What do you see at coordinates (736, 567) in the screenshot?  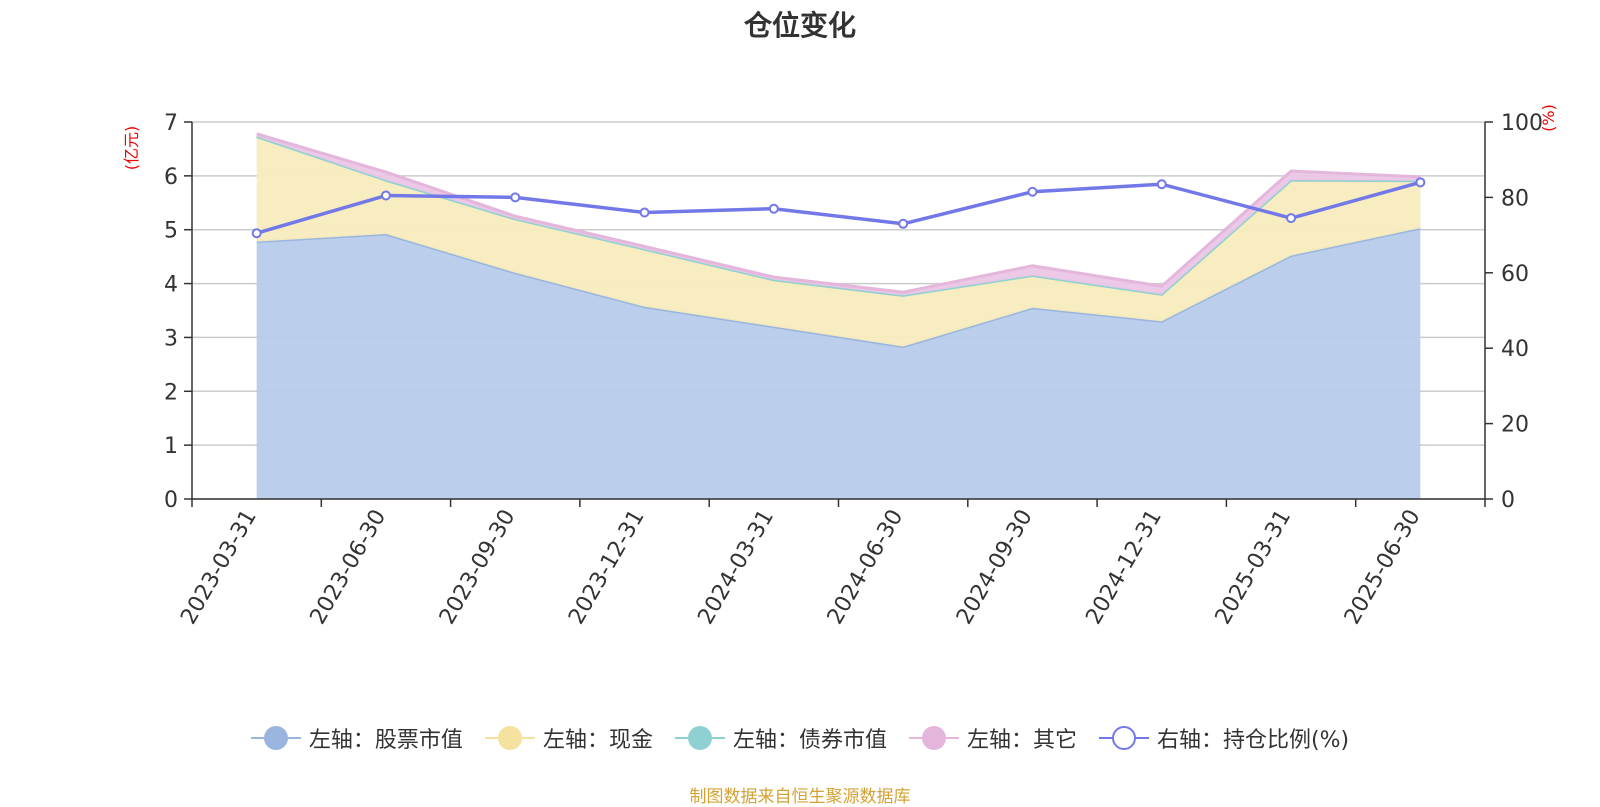 I see `x-tick-label: 2024-03-31` at bounding box center [736, 567].